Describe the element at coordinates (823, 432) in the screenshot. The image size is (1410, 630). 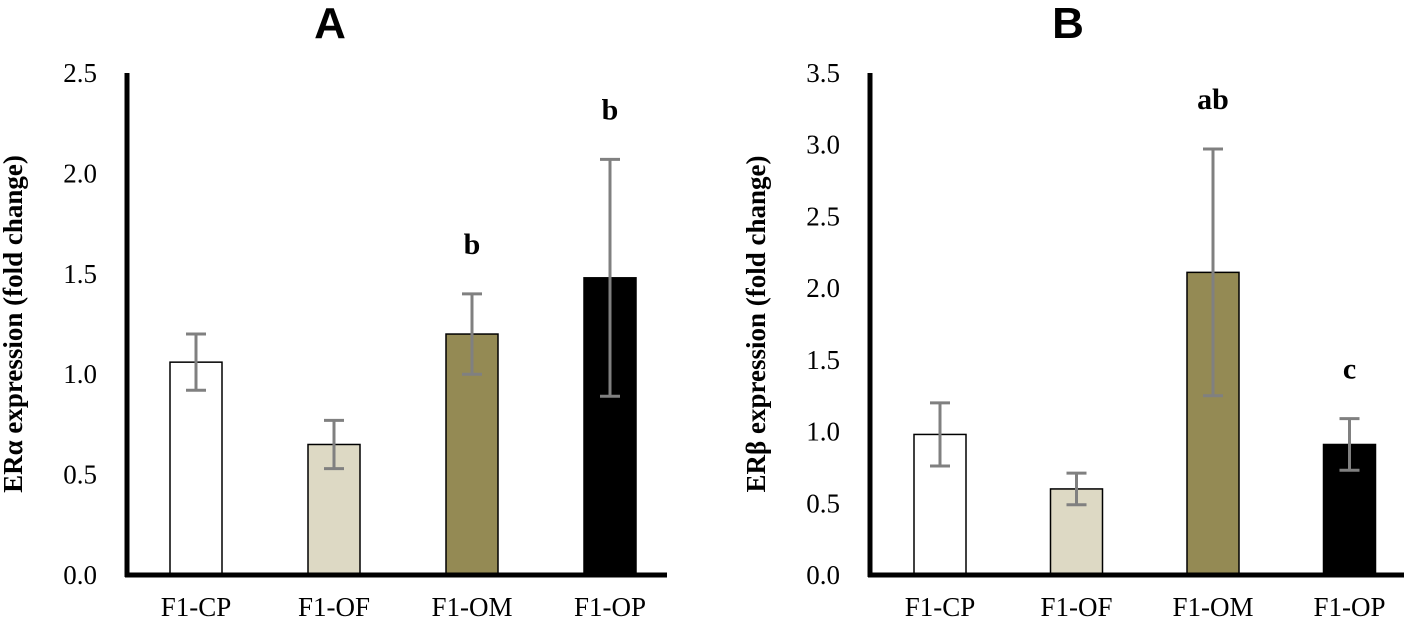
I see `panel-b-y-tick-label: 1.0` at that location.